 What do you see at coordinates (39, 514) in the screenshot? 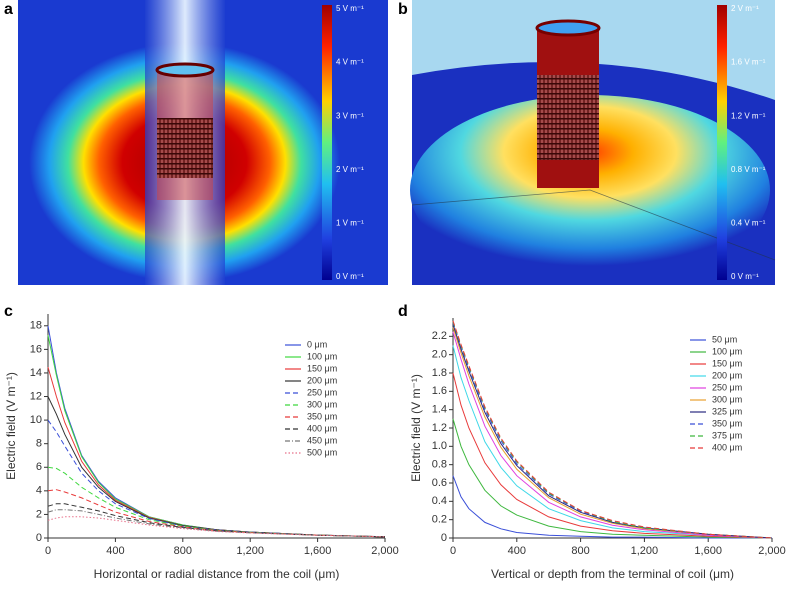
I see `y-tick-label: 2` at bounding box center [39, 514].